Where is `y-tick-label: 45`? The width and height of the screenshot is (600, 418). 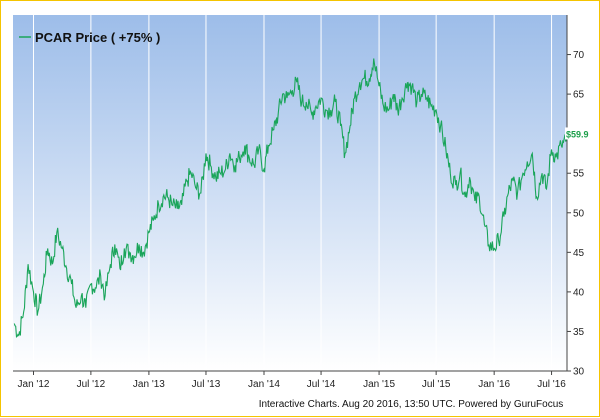
y-tick-label: 45 is located at coordinates (579, 253).